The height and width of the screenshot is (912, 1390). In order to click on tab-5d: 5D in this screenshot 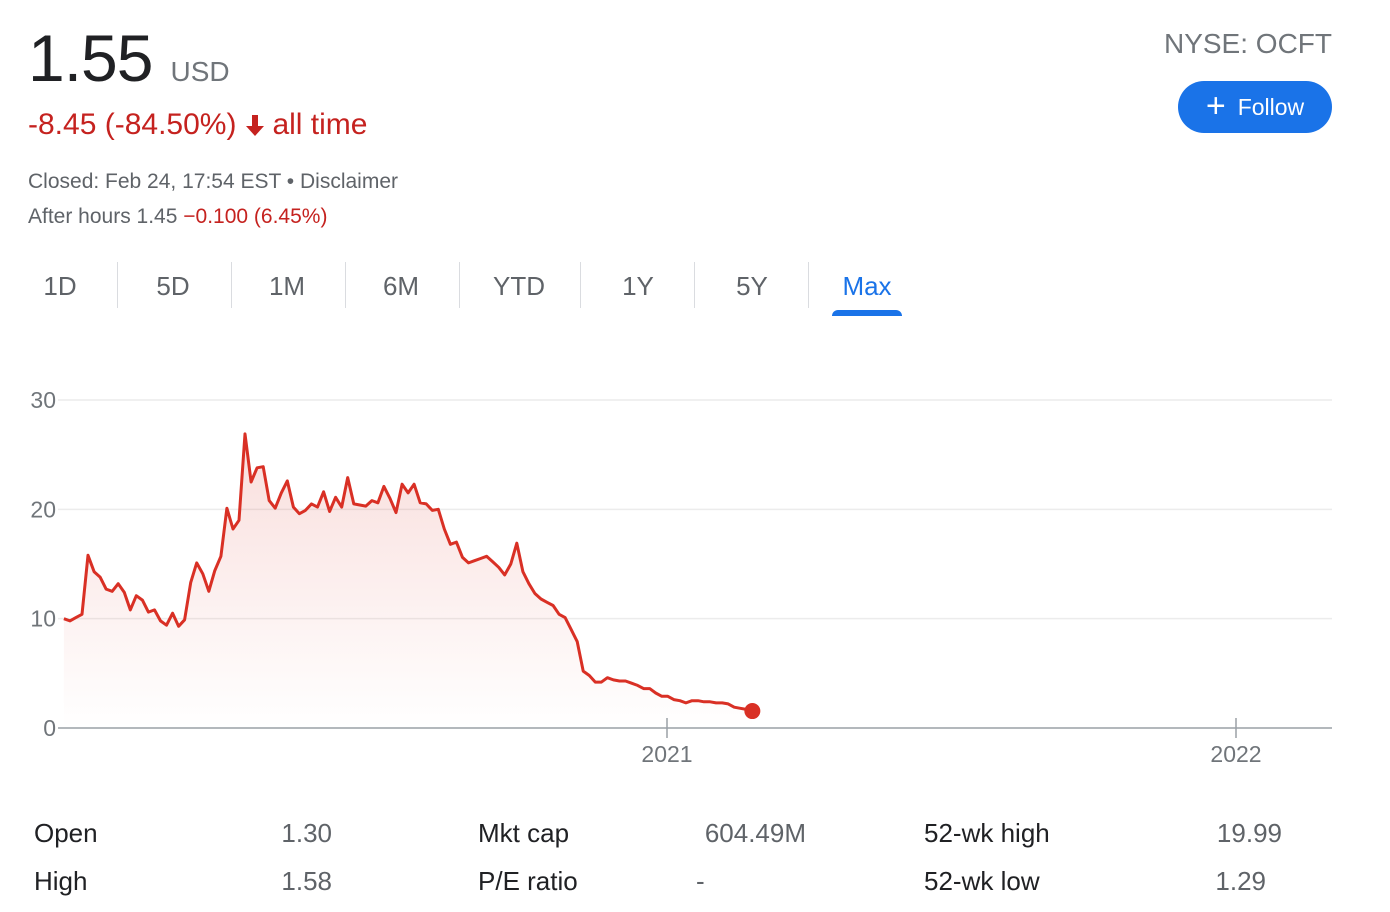, I will do `click(173, 288)`.